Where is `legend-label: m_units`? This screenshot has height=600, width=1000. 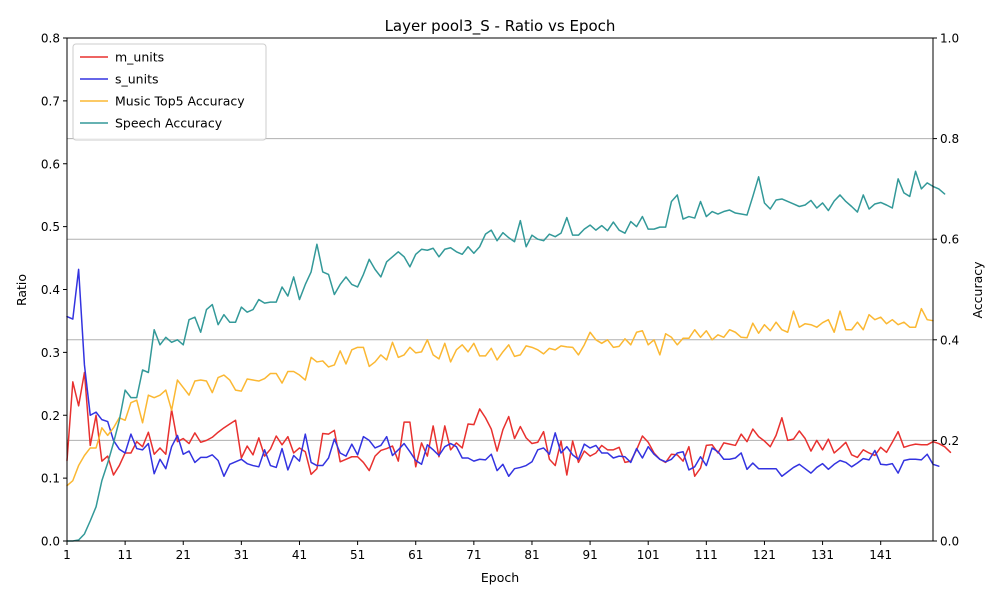 legend-label: m_units is located at coordinates (139, 57).